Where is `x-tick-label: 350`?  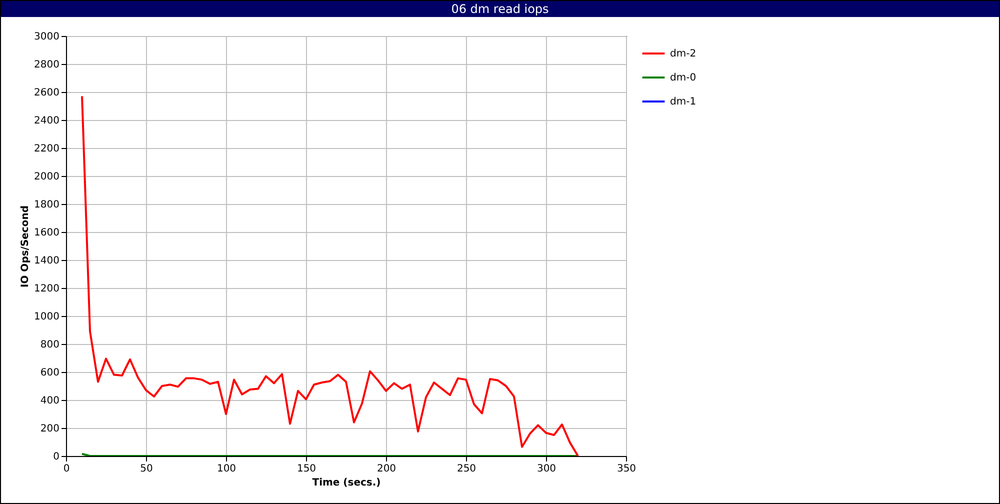
x-tick-label: 350 is located at coordinates (626, 469).